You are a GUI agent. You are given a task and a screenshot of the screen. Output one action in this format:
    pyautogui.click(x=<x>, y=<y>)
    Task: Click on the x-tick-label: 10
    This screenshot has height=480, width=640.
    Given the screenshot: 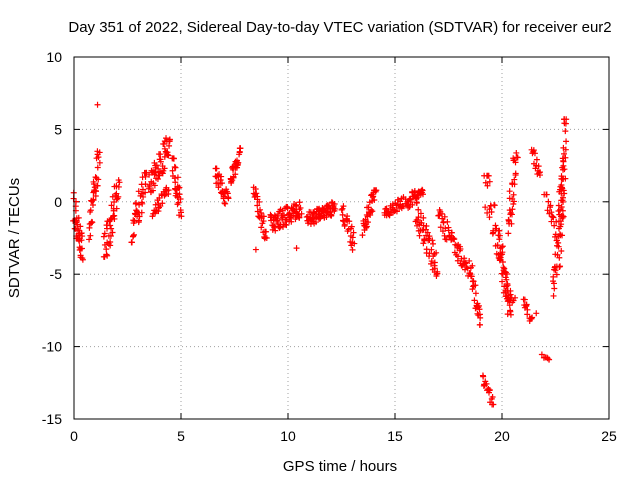 What is the action you would take?
    pyautogui.click(x=288, y=436)
    